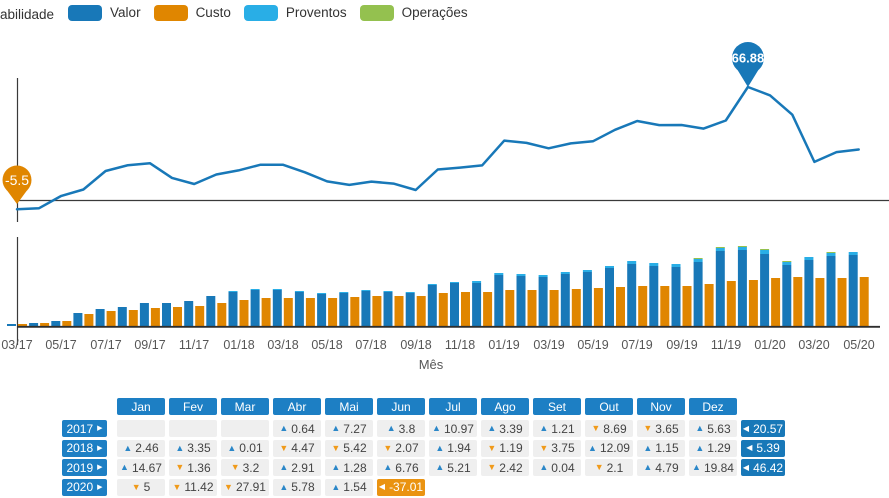 Image resolution: width=889 pixels, height=498 pixels. Describe the element at coordinates (295, 12) in the screenshot. I see `legend-item-proventos: Proventos` at that location.